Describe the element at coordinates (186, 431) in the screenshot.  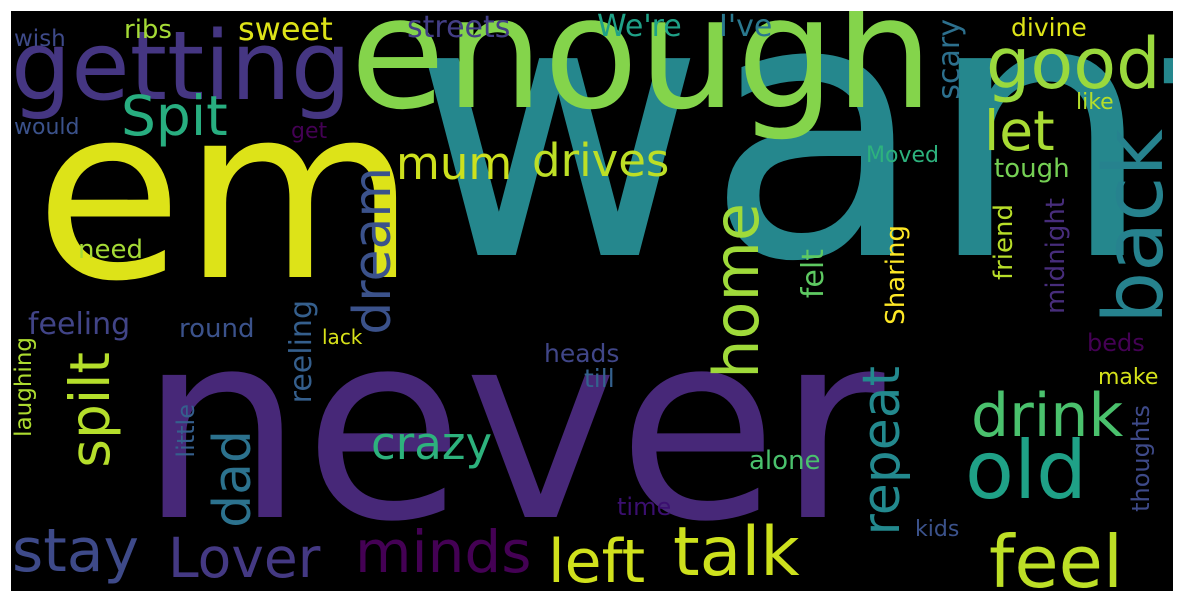
I see `word-little: little` at that location.